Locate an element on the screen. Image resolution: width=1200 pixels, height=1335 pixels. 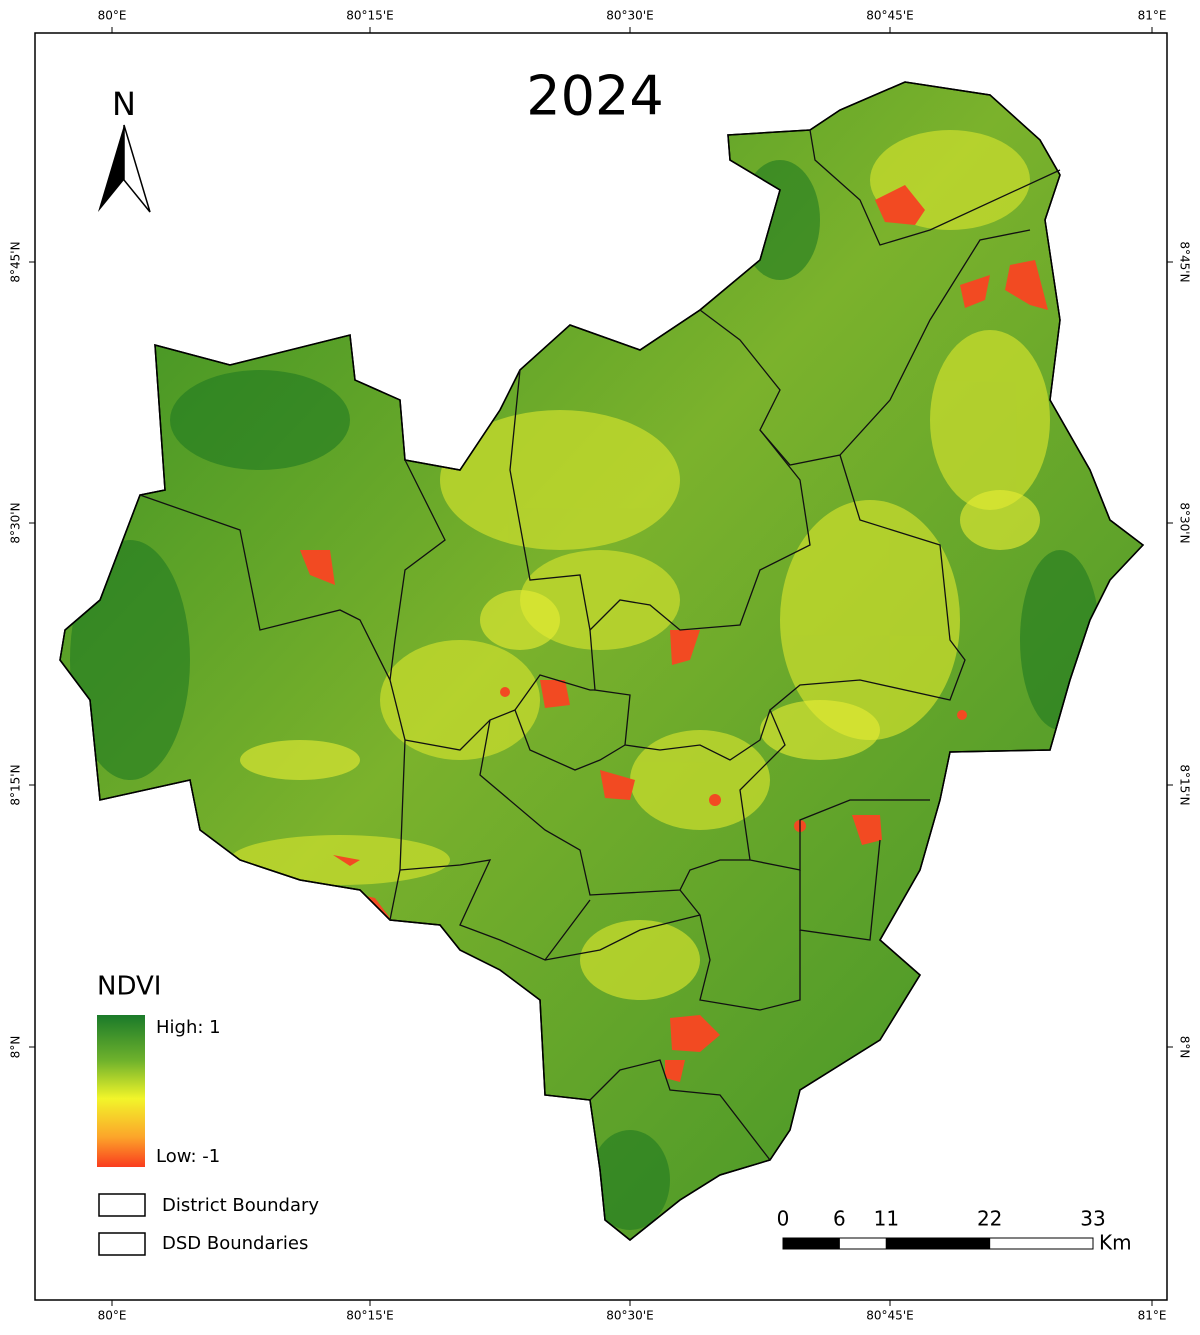
scale-label: 11 is located at coordinates (886, 1219).